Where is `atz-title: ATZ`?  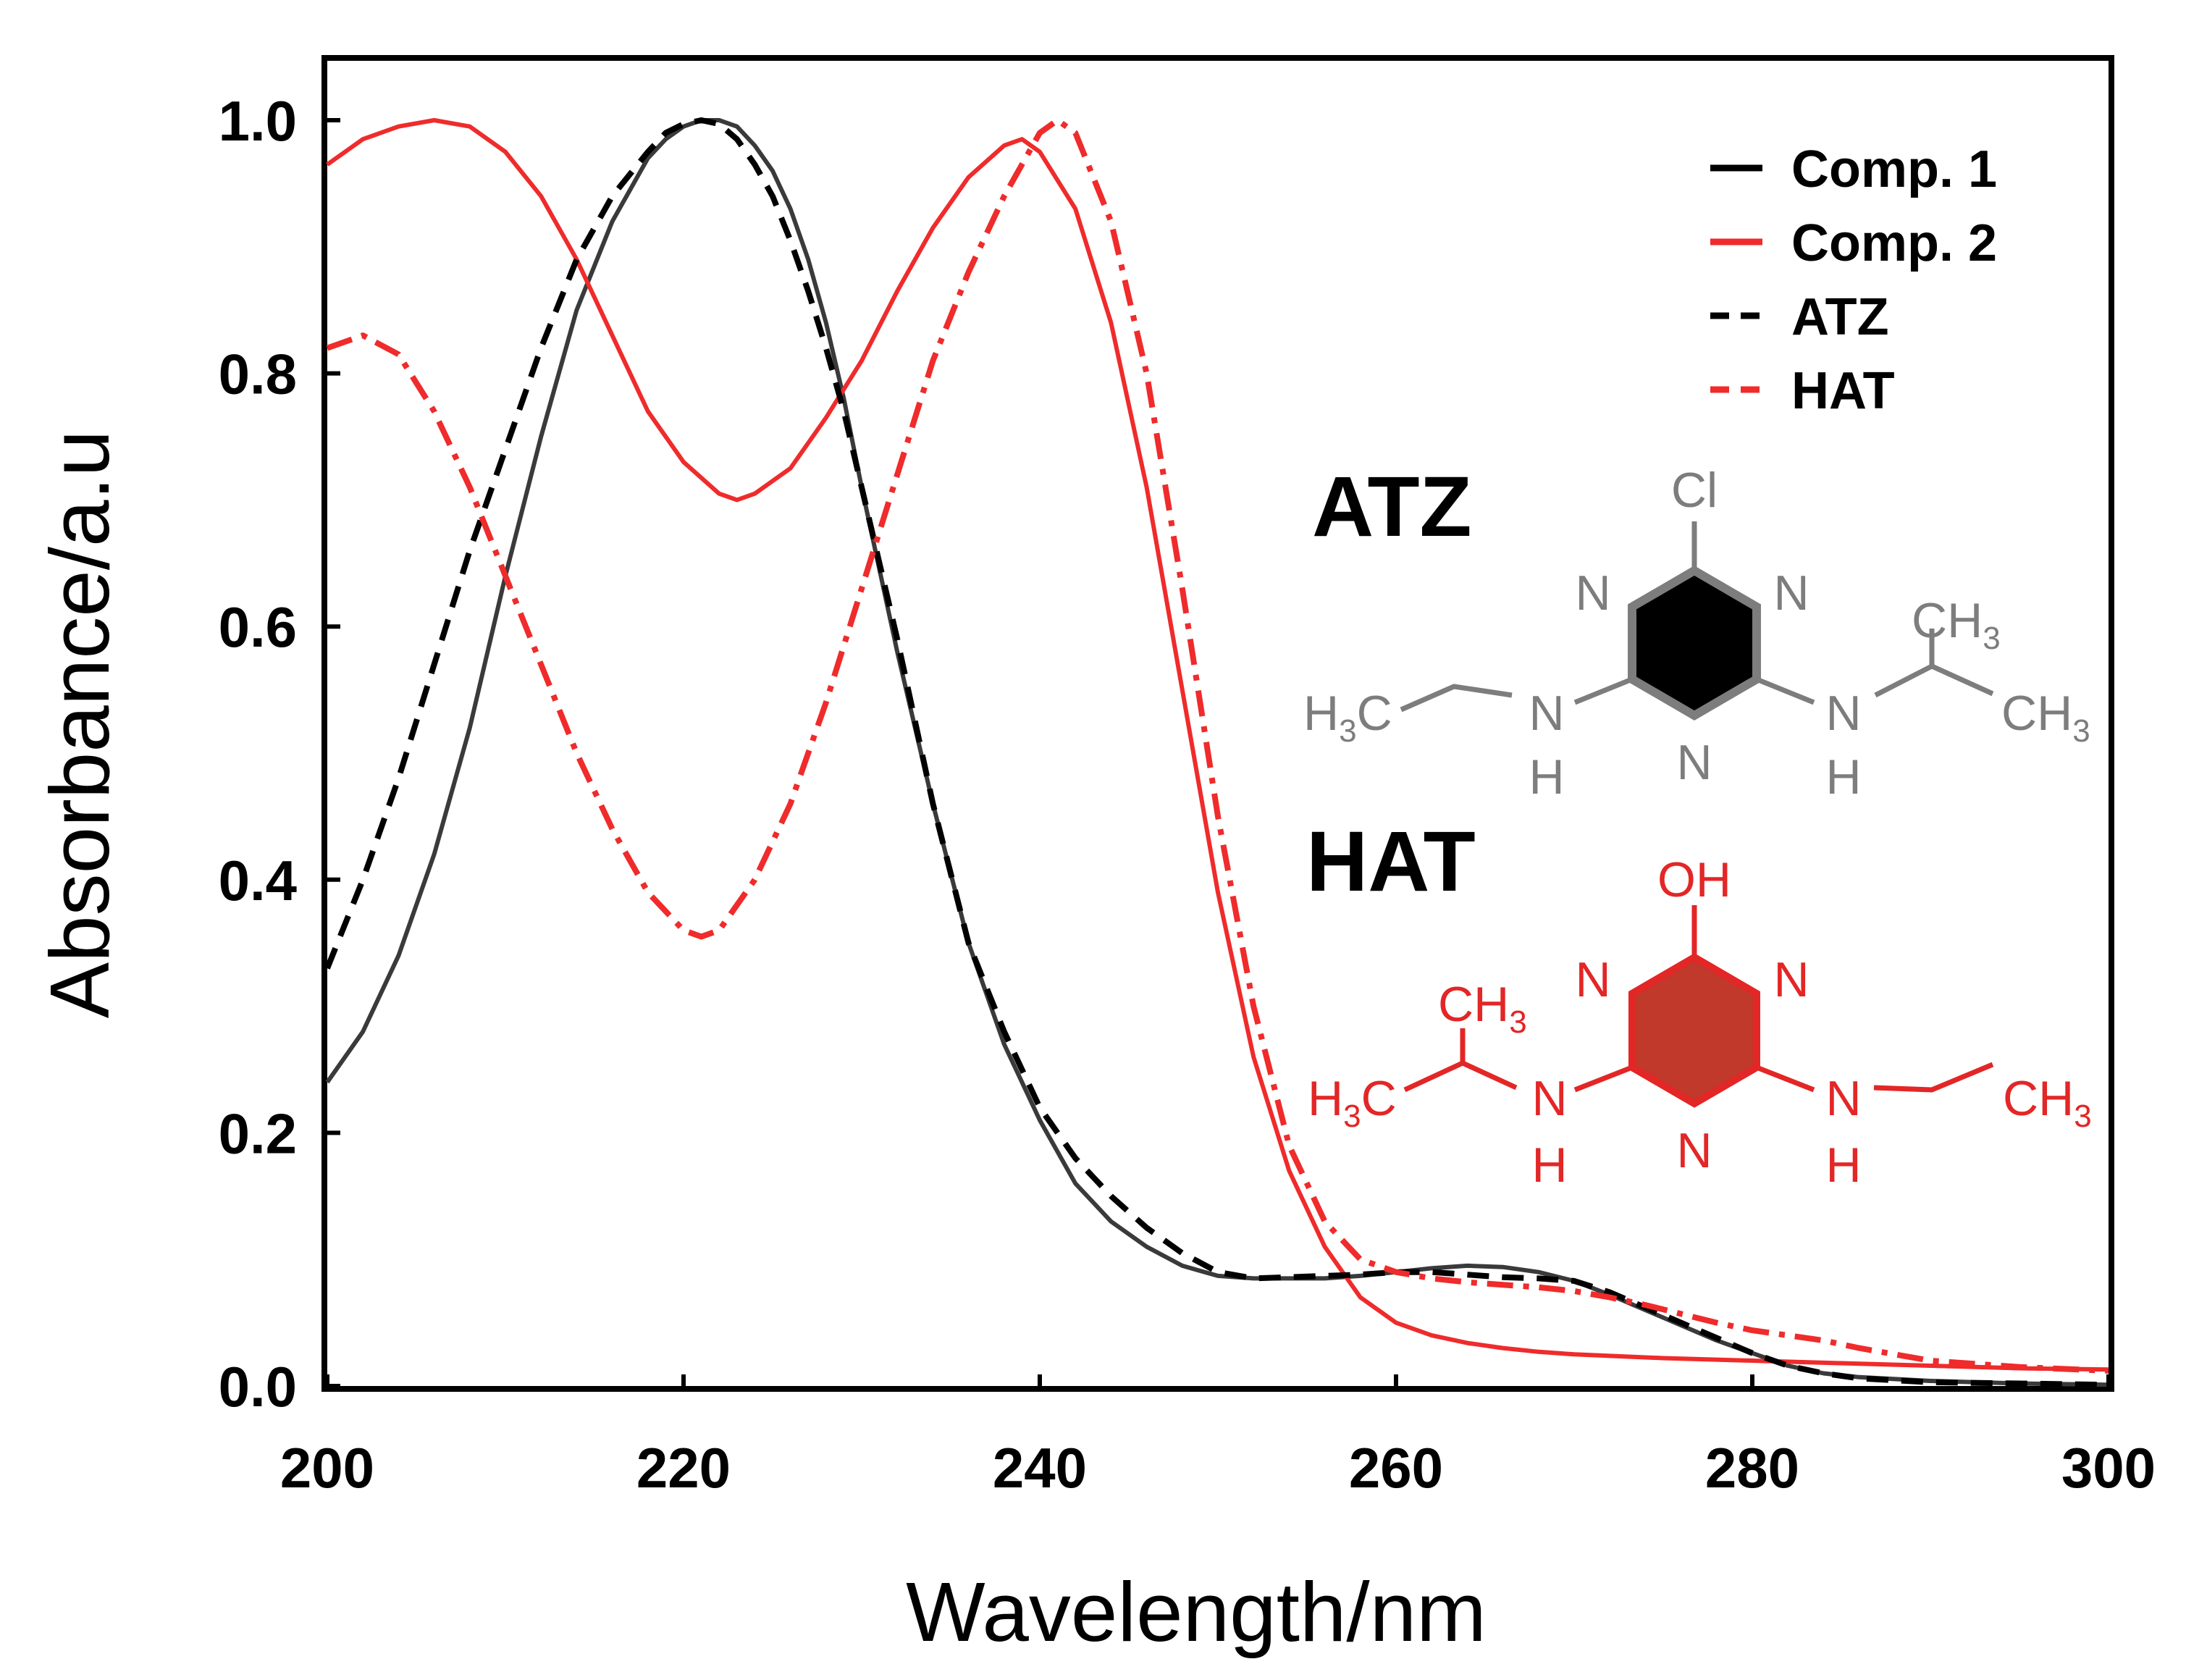 atz-title: ATZ is located at coordinates (1392, 507).